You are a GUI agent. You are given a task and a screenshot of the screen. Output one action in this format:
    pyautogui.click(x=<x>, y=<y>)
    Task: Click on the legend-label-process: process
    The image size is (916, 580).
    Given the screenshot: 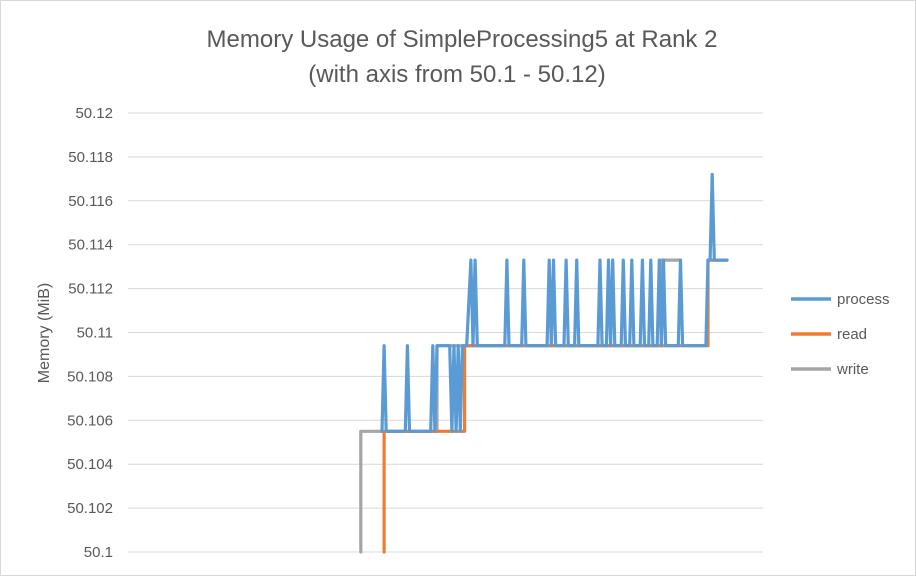 What is the action you would take?
    pyautogui.click(x=863, y=299)
    